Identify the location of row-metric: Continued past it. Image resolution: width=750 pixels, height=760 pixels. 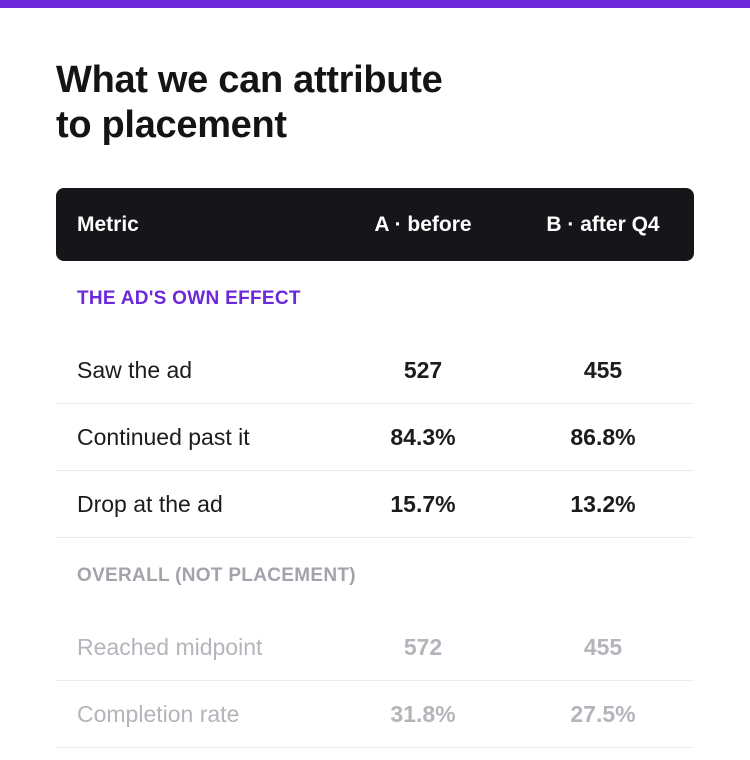
(163, 436).